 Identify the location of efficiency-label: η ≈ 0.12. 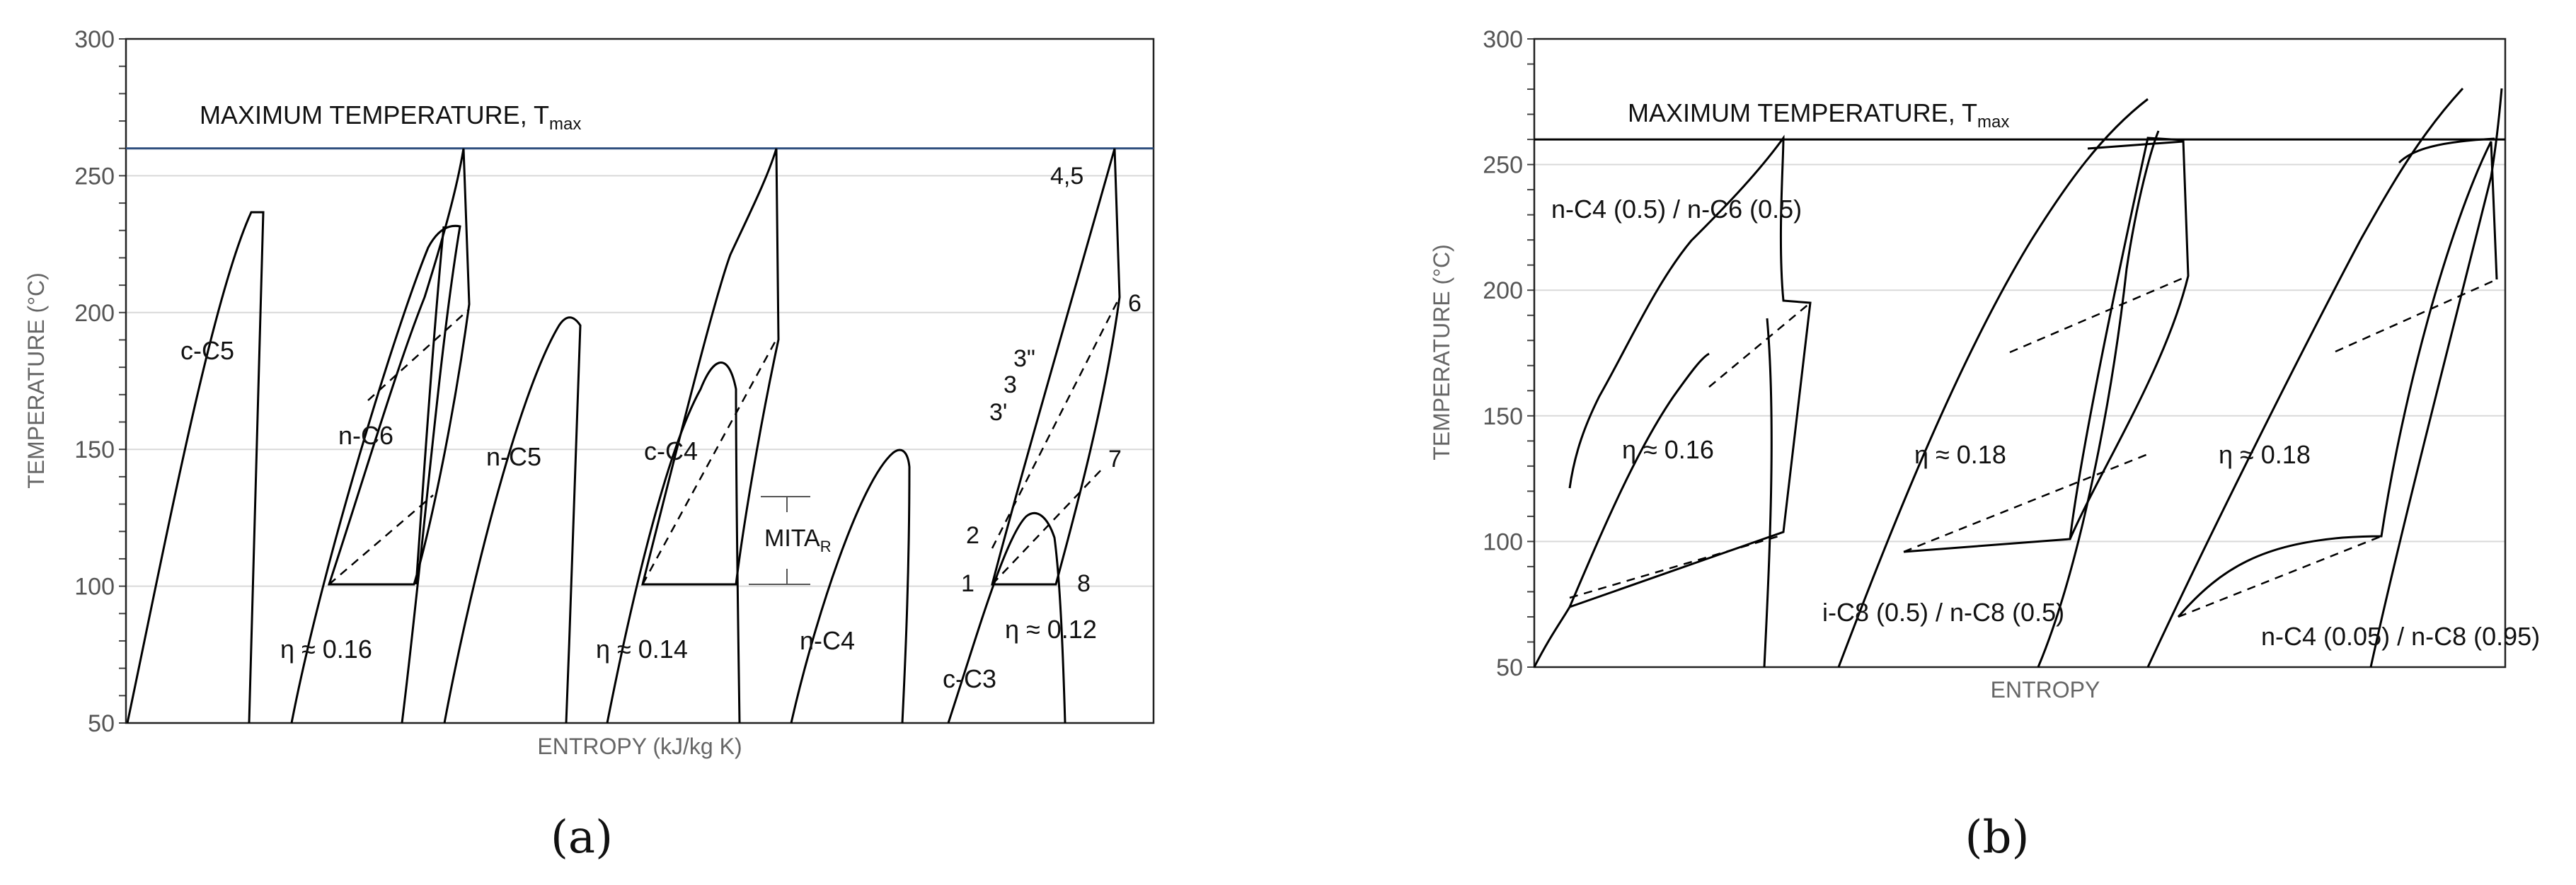
(1051, 629).